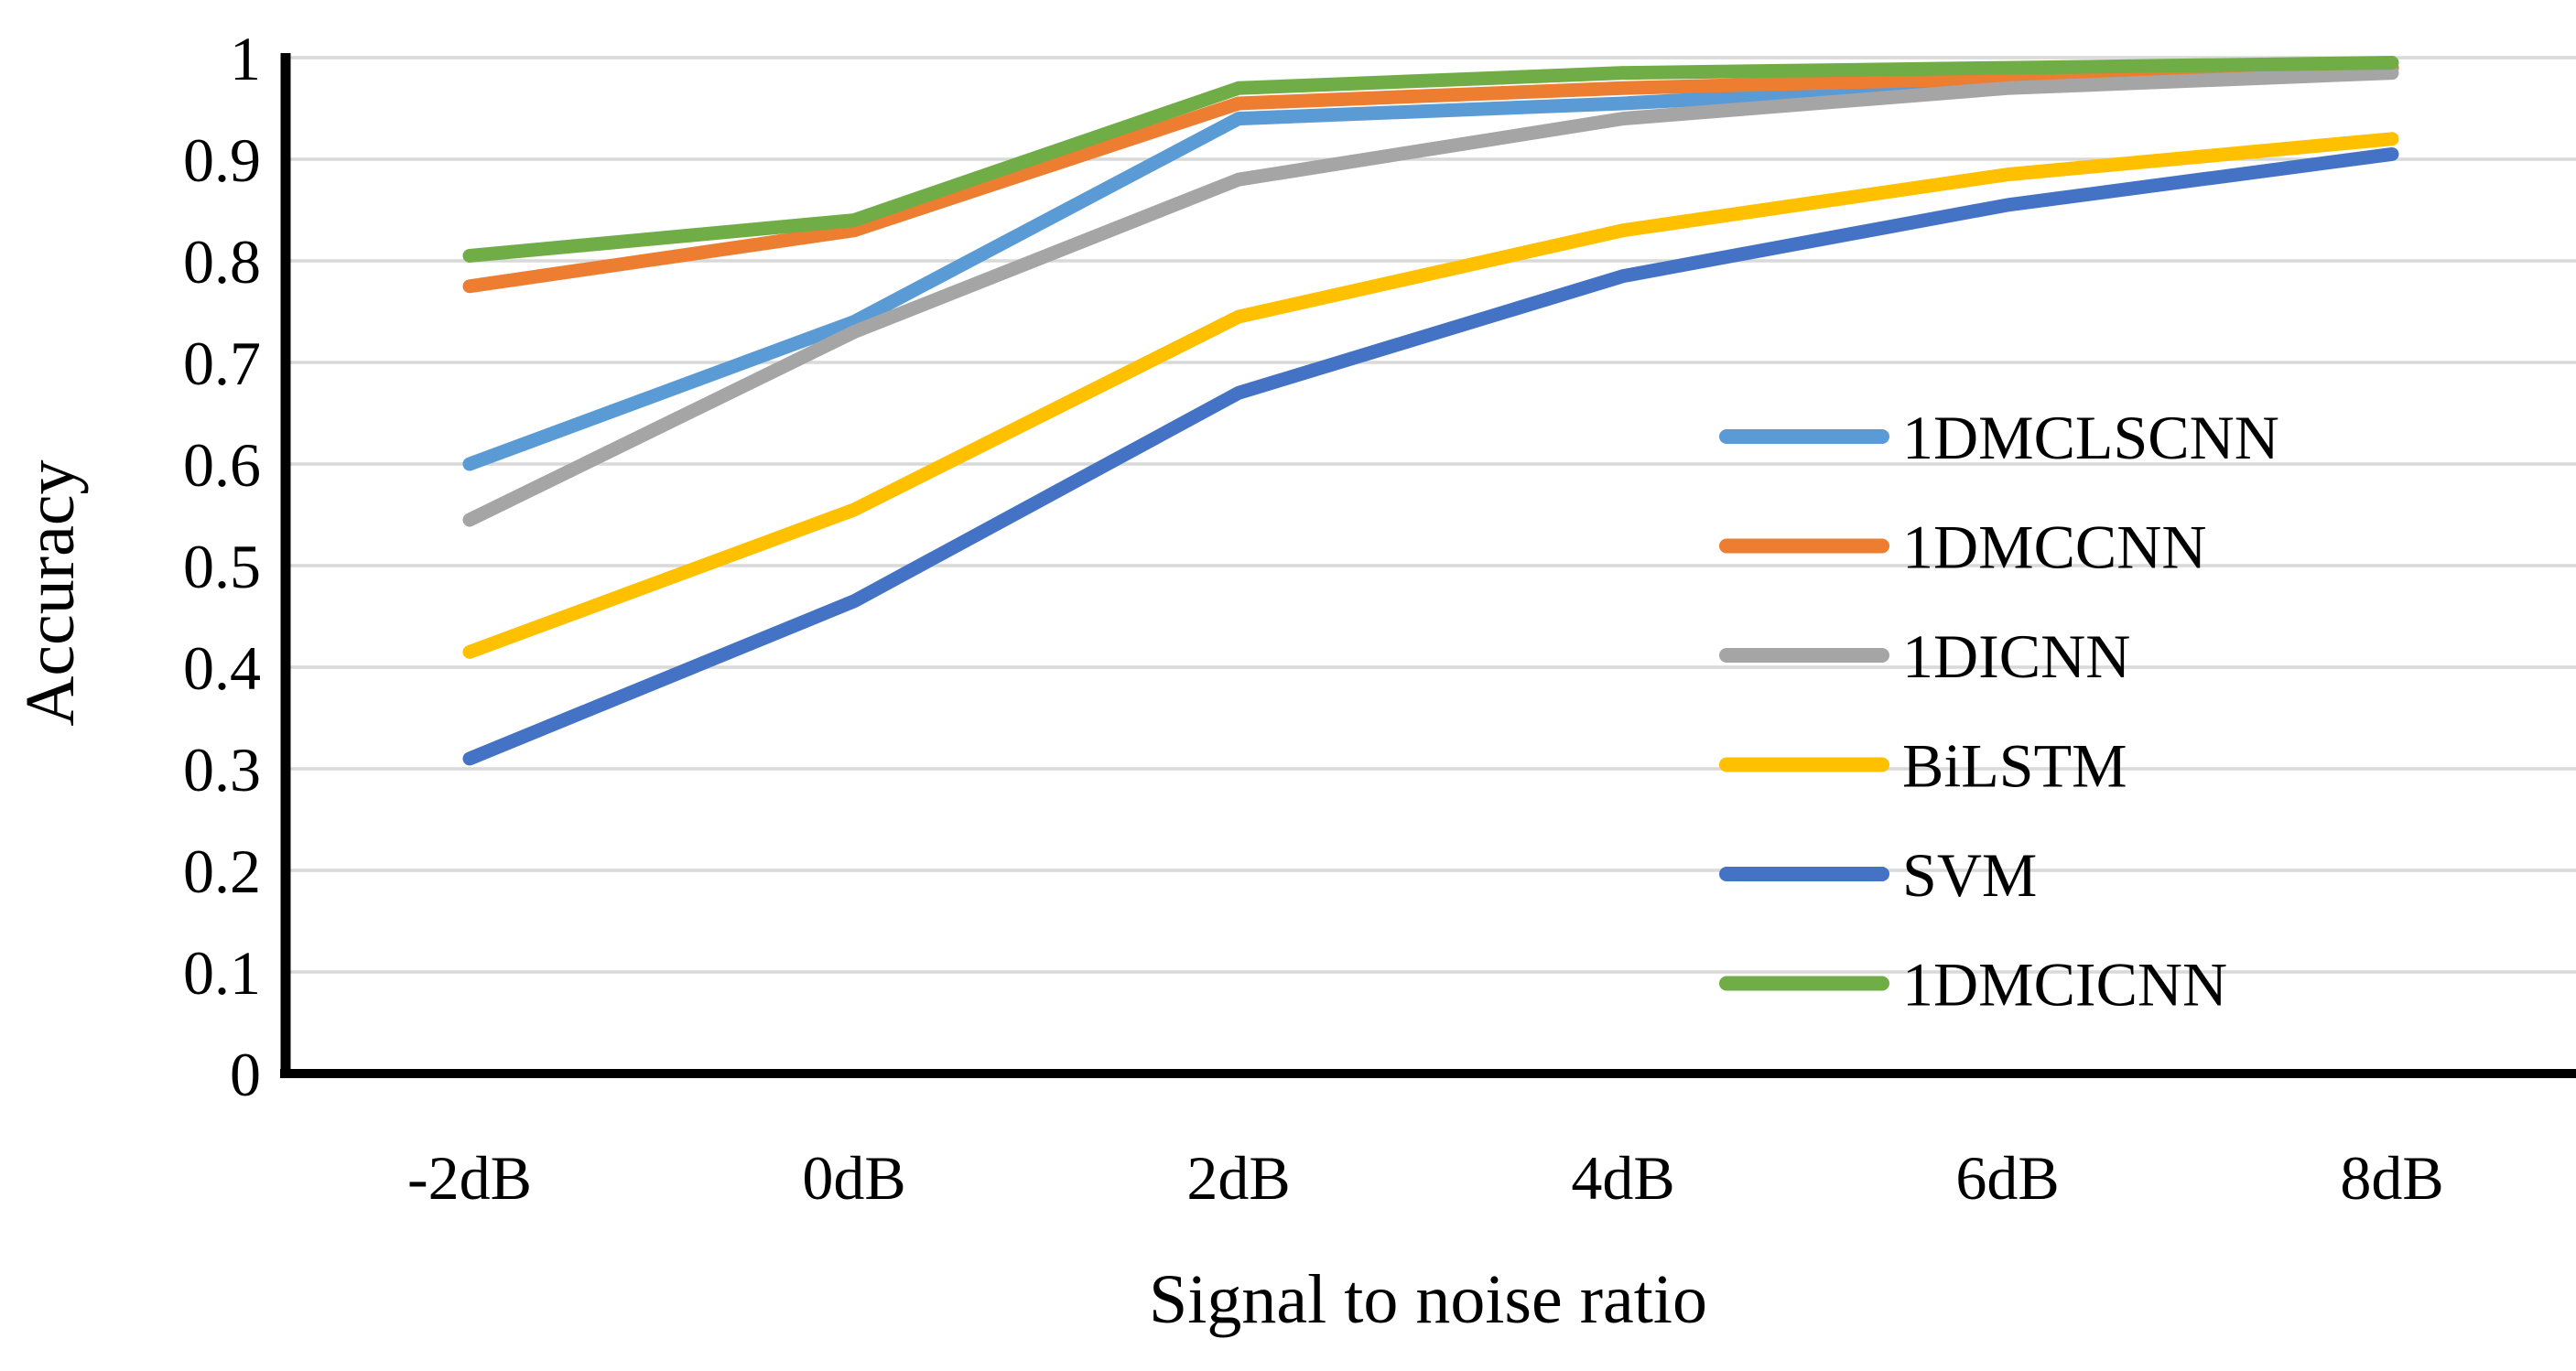  I want to click on legend-item-1dmcicnn: 1DMCICNN, so click(1973, 985).